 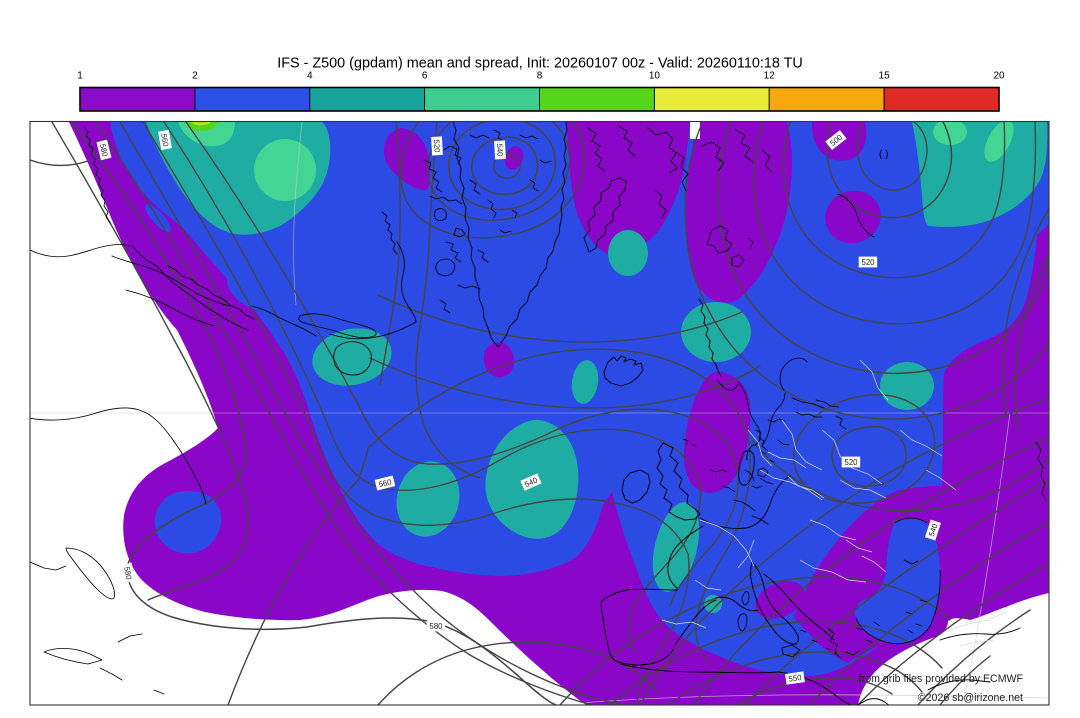 What do you see at coordinates (795, 678) in the screenshot?
I see `svg-text: 550` at bounding box center [795, 678].